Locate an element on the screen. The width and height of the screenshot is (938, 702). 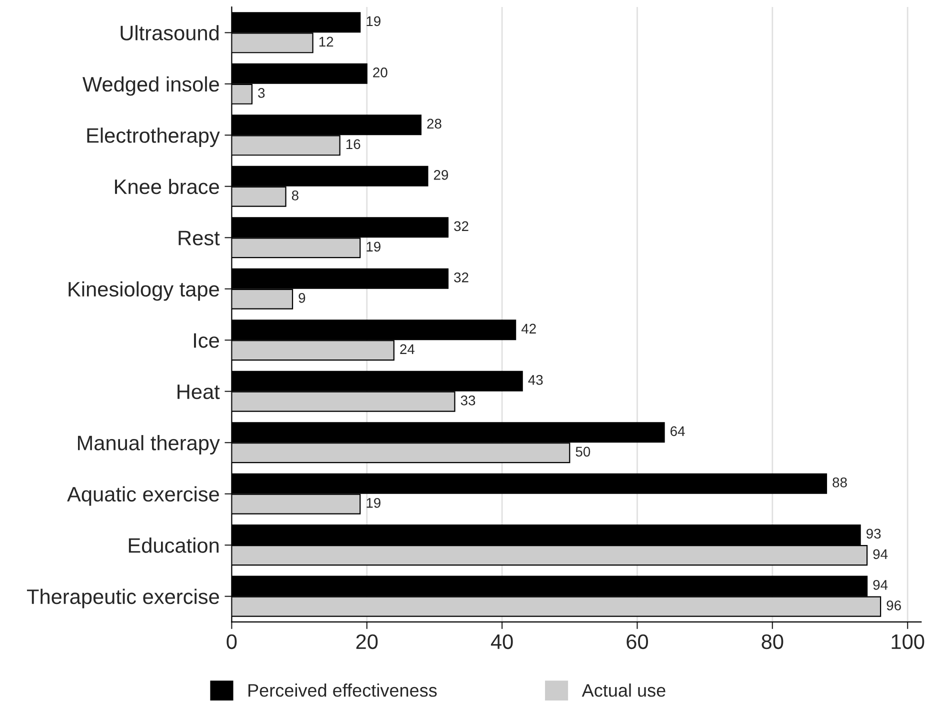
data-label: 12 is located at coordinates (326, 41).